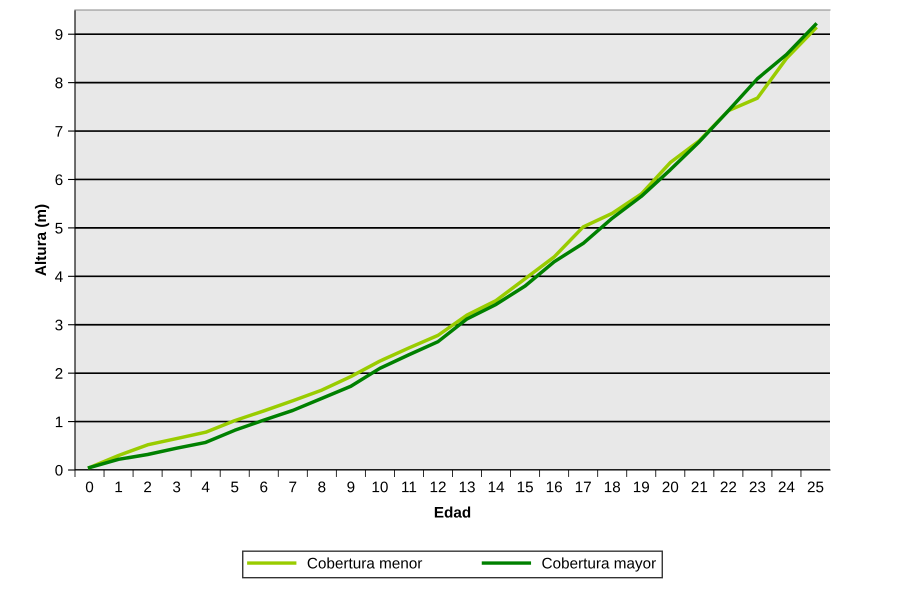 This screenshot has width=904, height=591. What do you see at coordinates (380, 487) in the screenshot?
I see `x-tick-label: 10` at bounding box center [380, 487].